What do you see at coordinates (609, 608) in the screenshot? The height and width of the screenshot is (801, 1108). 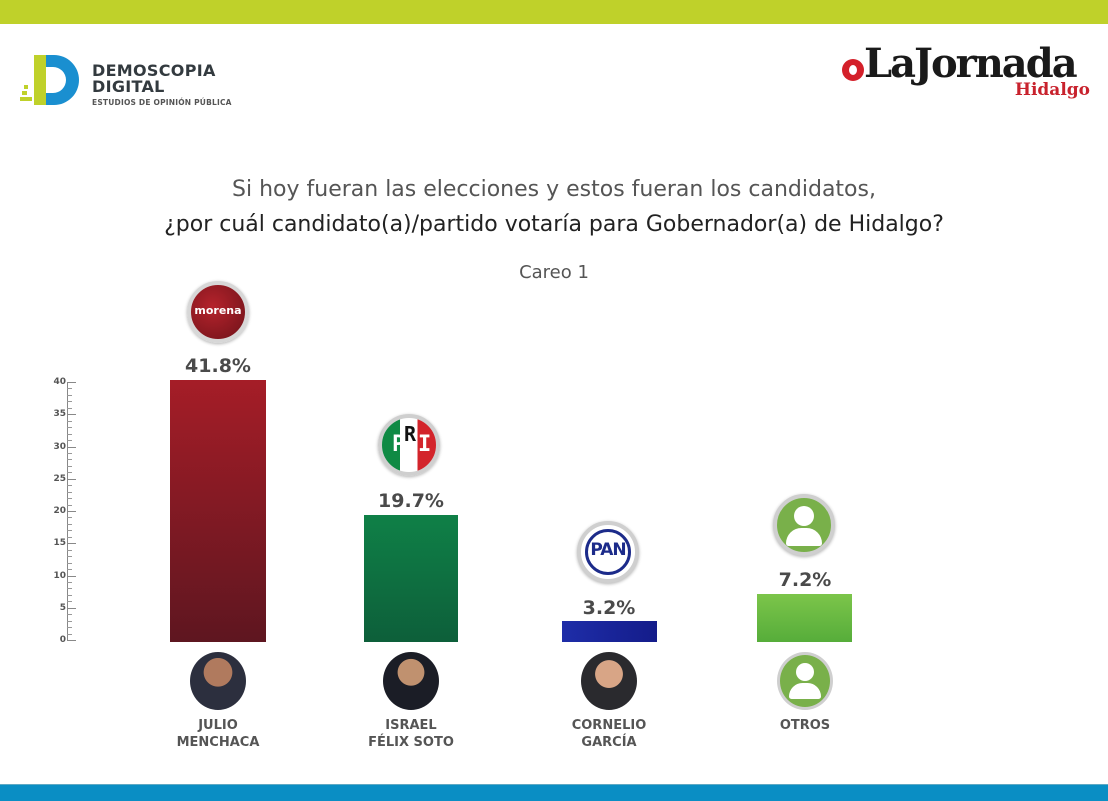 I see `bar-value-label: 3.2%` at bounding box center [609, 608].